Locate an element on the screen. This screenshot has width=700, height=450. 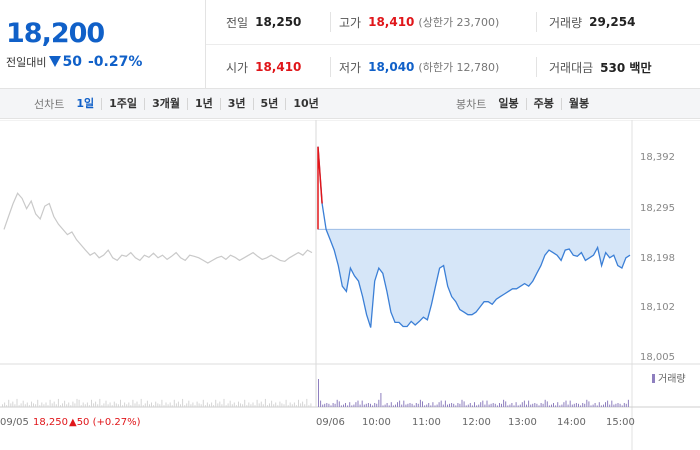
y-axis-ticks: 18,392 18,295 18,198 18,102 18,005 is located at coordinates (657, 257).